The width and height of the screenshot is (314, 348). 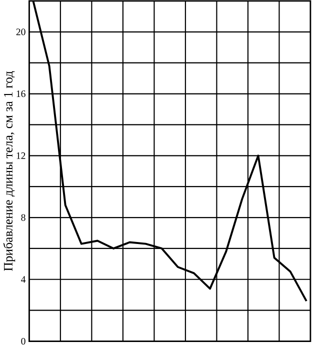 I want to click on y-tick-label: 12, so click(x=21, y=155).